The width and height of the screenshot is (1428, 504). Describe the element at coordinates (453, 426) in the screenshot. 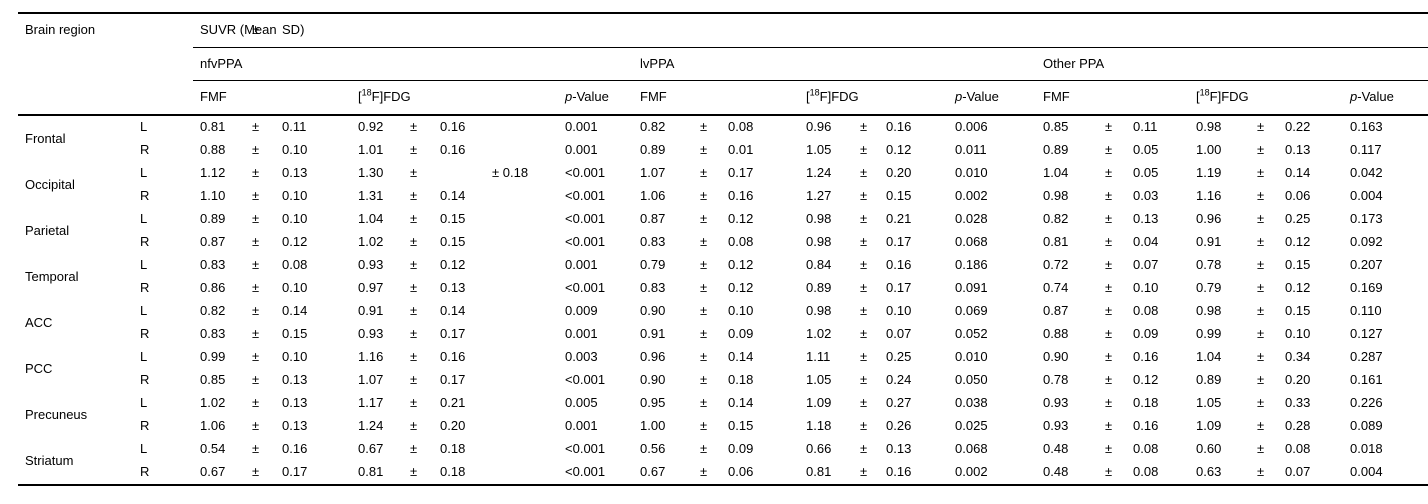

I see `fdg-sd-value: 0.20` at that location.